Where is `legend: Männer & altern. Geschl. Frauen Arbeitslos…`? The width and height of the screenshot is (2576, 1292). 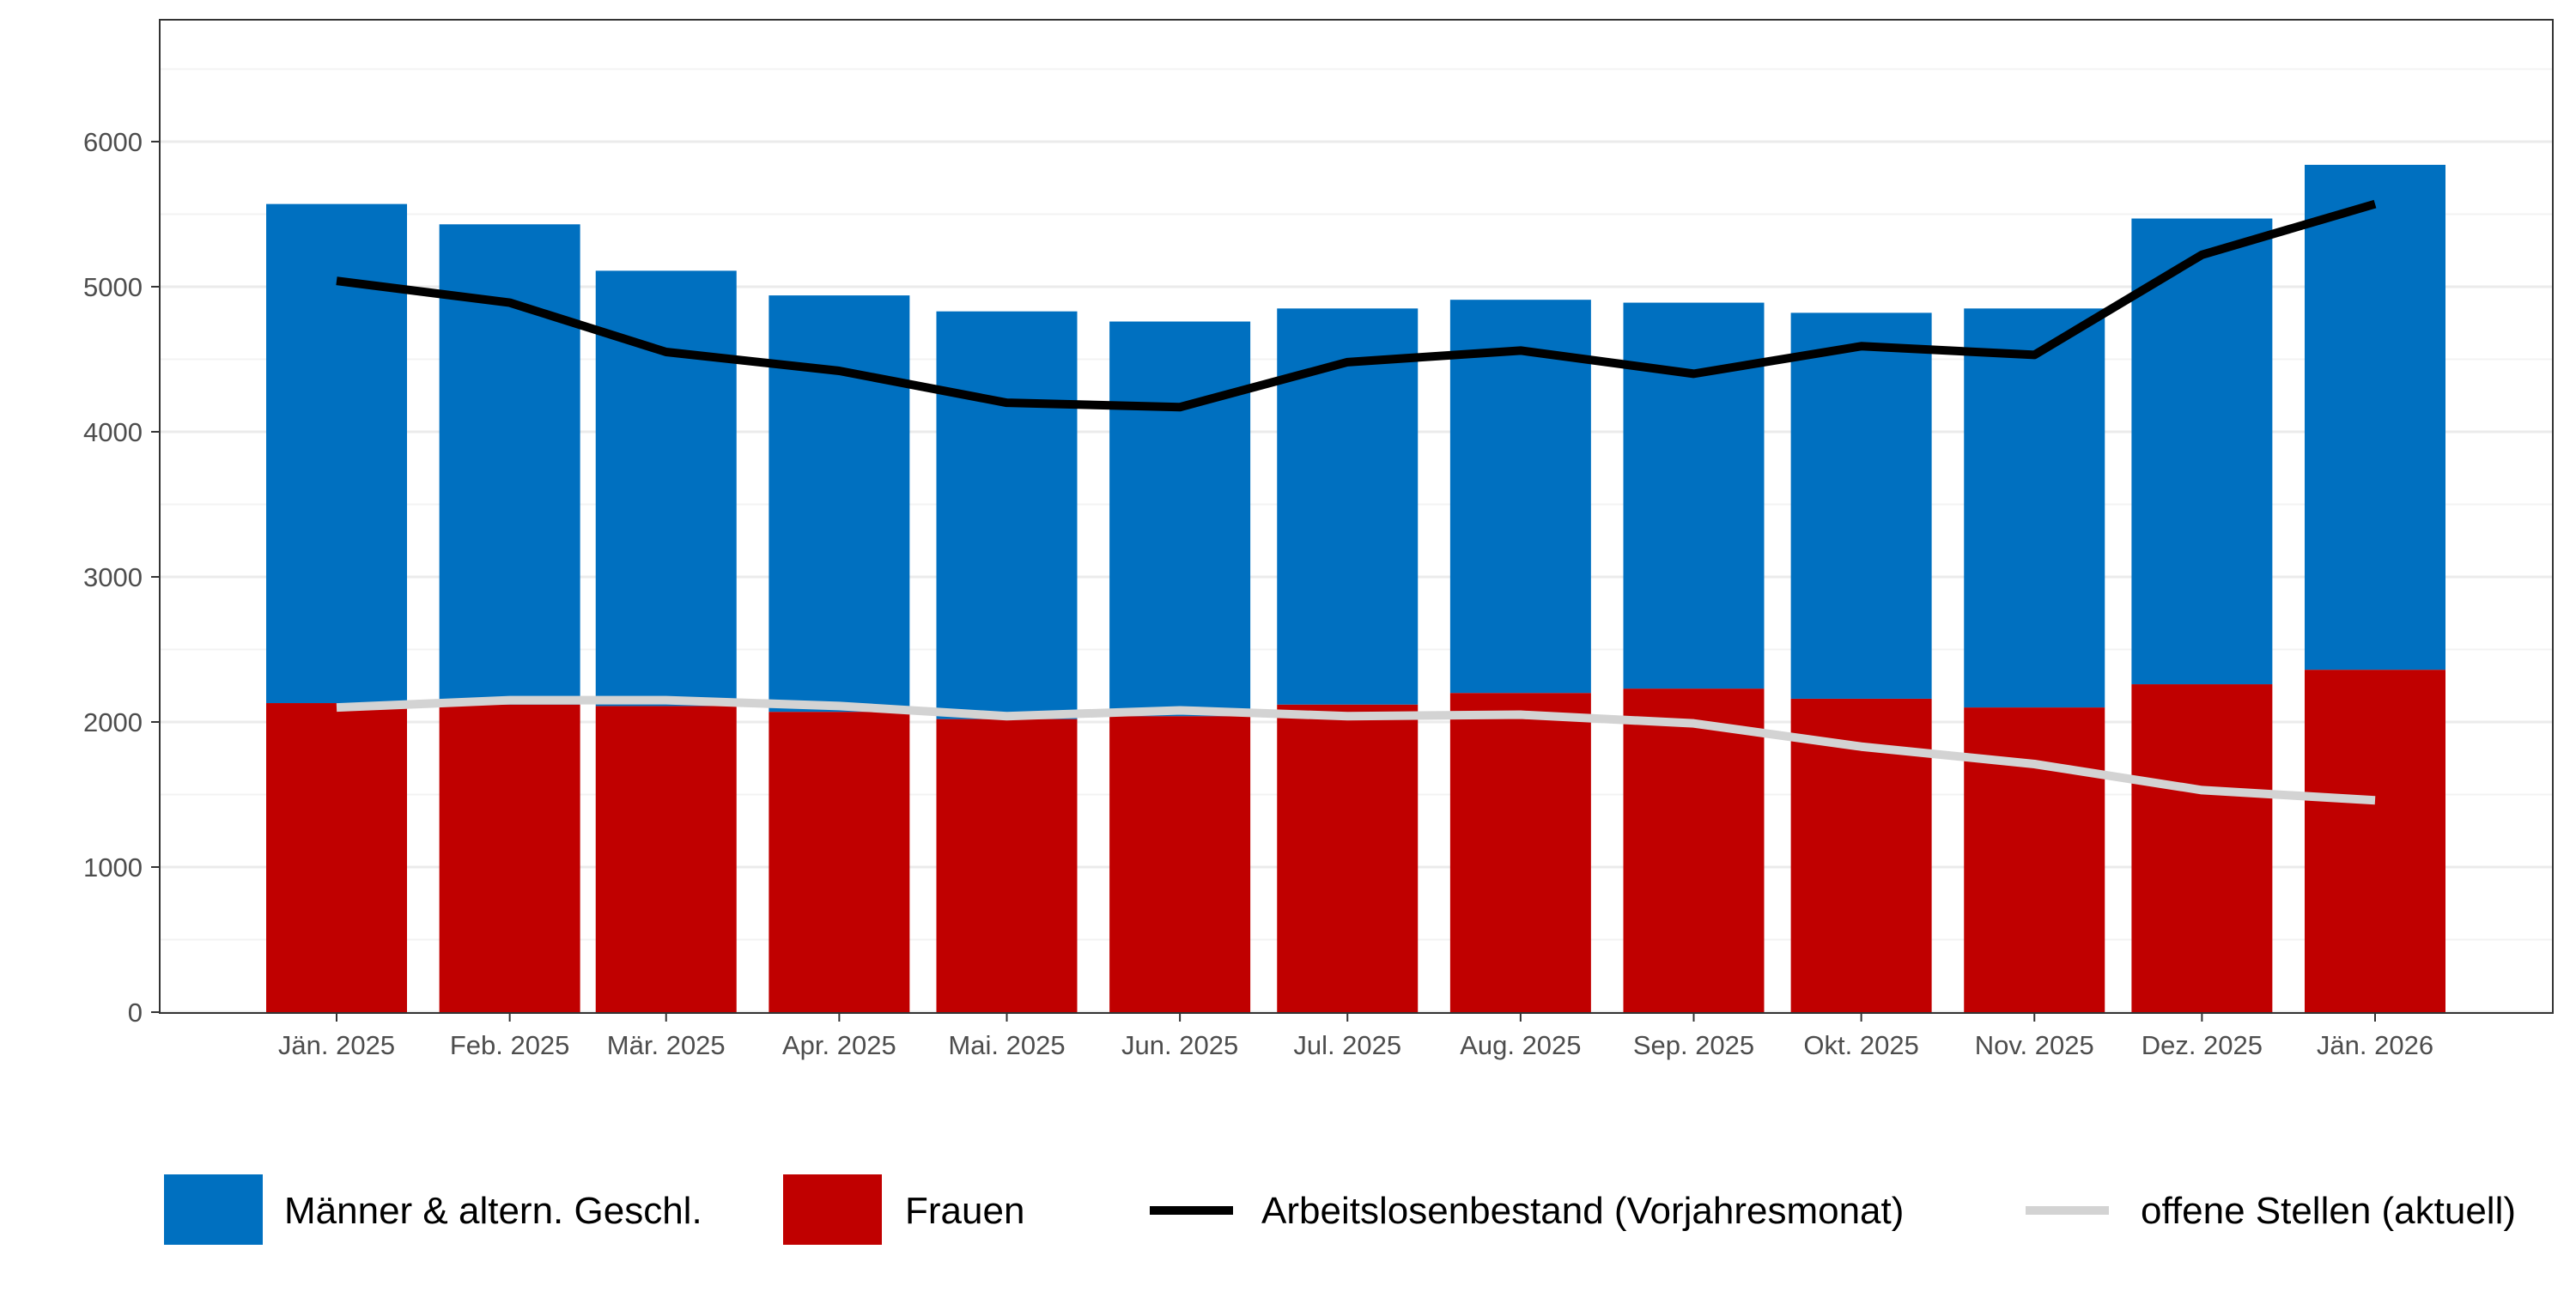 legend: Männer & altern. Geschl. Frauen Arbeitslos… is located at coordinates (1340, 1209).